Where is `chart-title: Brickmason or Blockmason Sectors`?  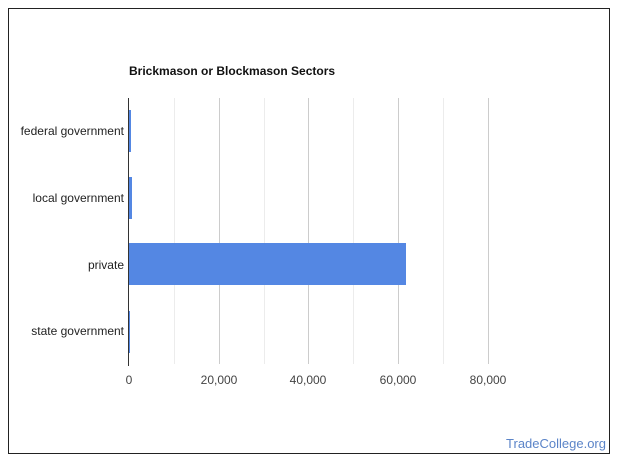 chart-title: Brickmason or Blockmason Sectors is located at coordinates (232, 71).